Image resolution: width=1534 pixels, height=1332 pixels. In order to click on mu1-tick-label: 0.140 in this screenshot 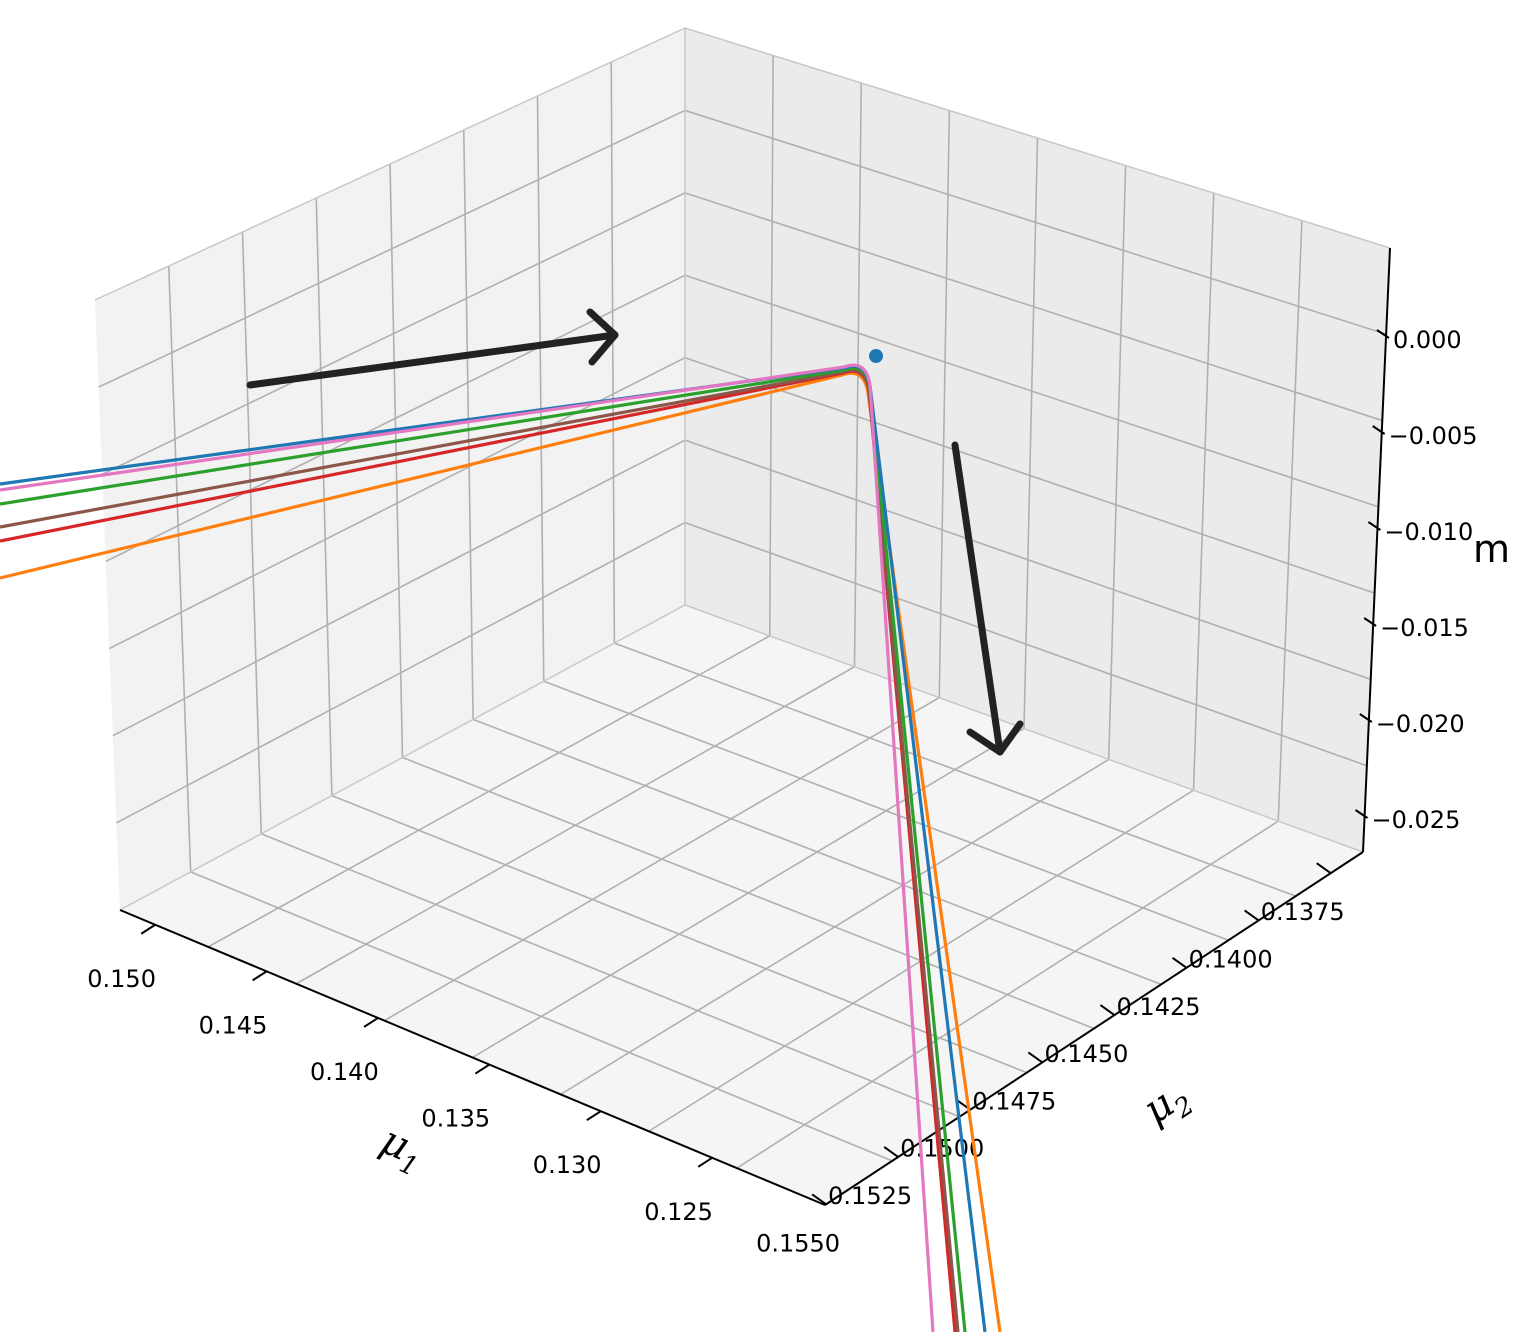, I will do `click(344, 1072)`.